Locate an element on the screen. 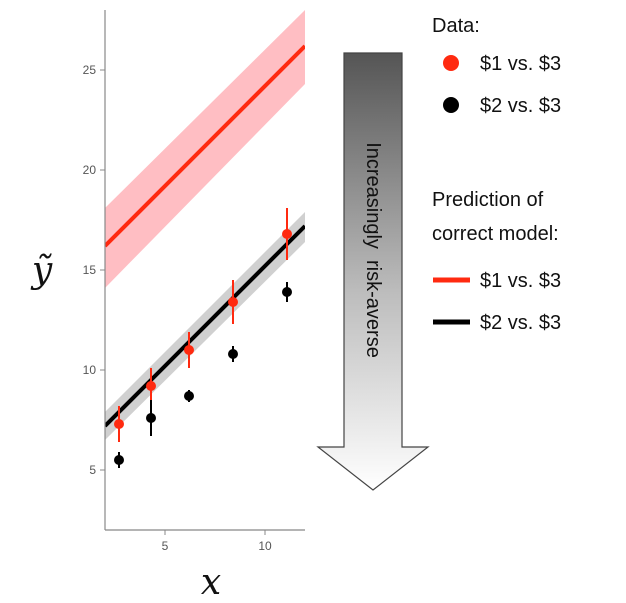 The height and width of the screenshot is (603, 626). risk-averse-arrow: Increasingly risk-averse is located at coordinates (373, 271).